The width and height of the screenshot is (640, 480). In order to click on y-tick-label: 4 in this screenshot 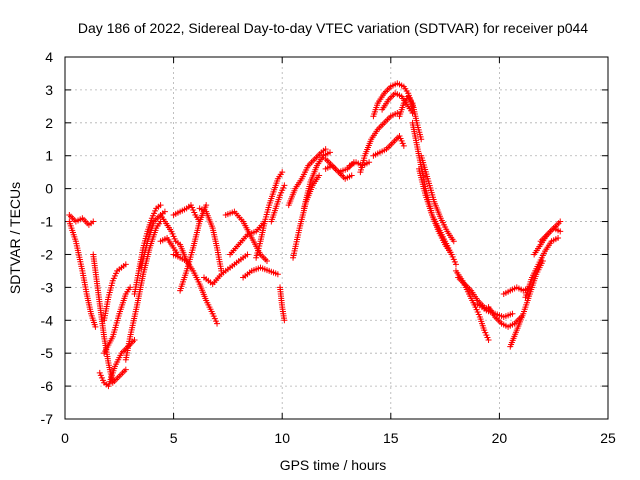, I will do `click(49, 57)`.